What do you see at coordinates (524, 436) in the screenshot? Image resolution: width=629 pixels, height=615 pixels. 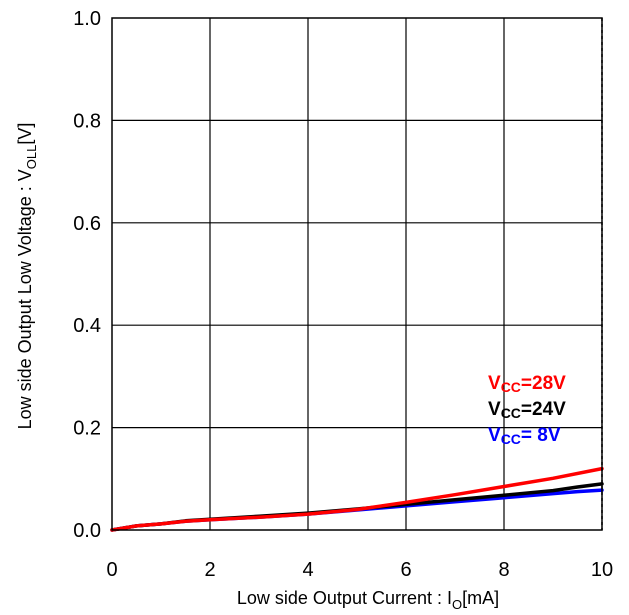 I see `legend-entry-vcc-8v: VCC= 8V` at bounding box center [524, 436].